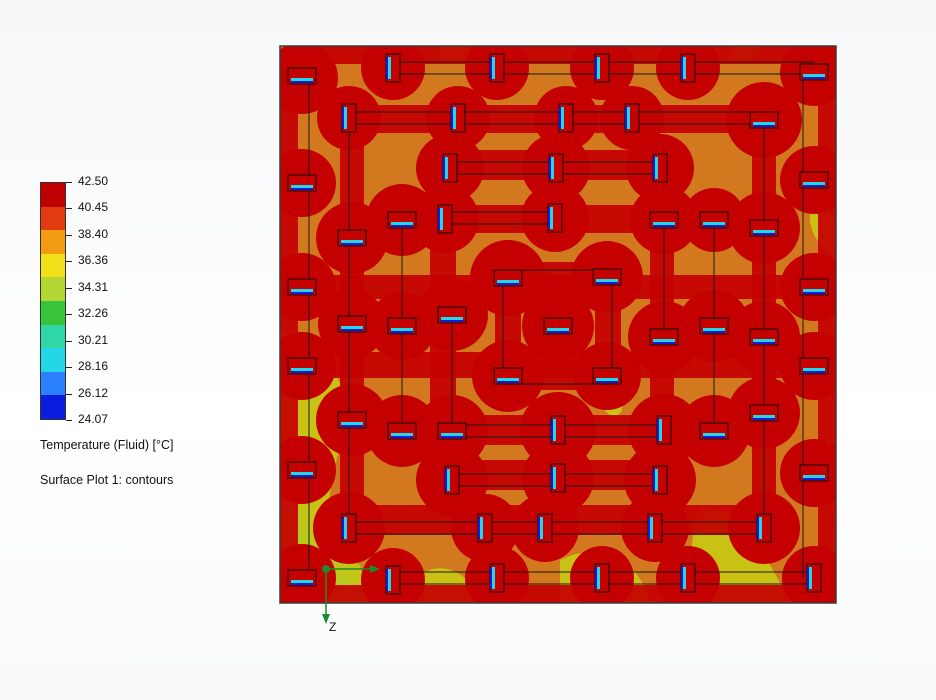 The height and width of the screenshot is (700, 936). Describe the element at coordinates (93, 366) in the screenshot. I see `scale-tick-label: 28.16` at that location.